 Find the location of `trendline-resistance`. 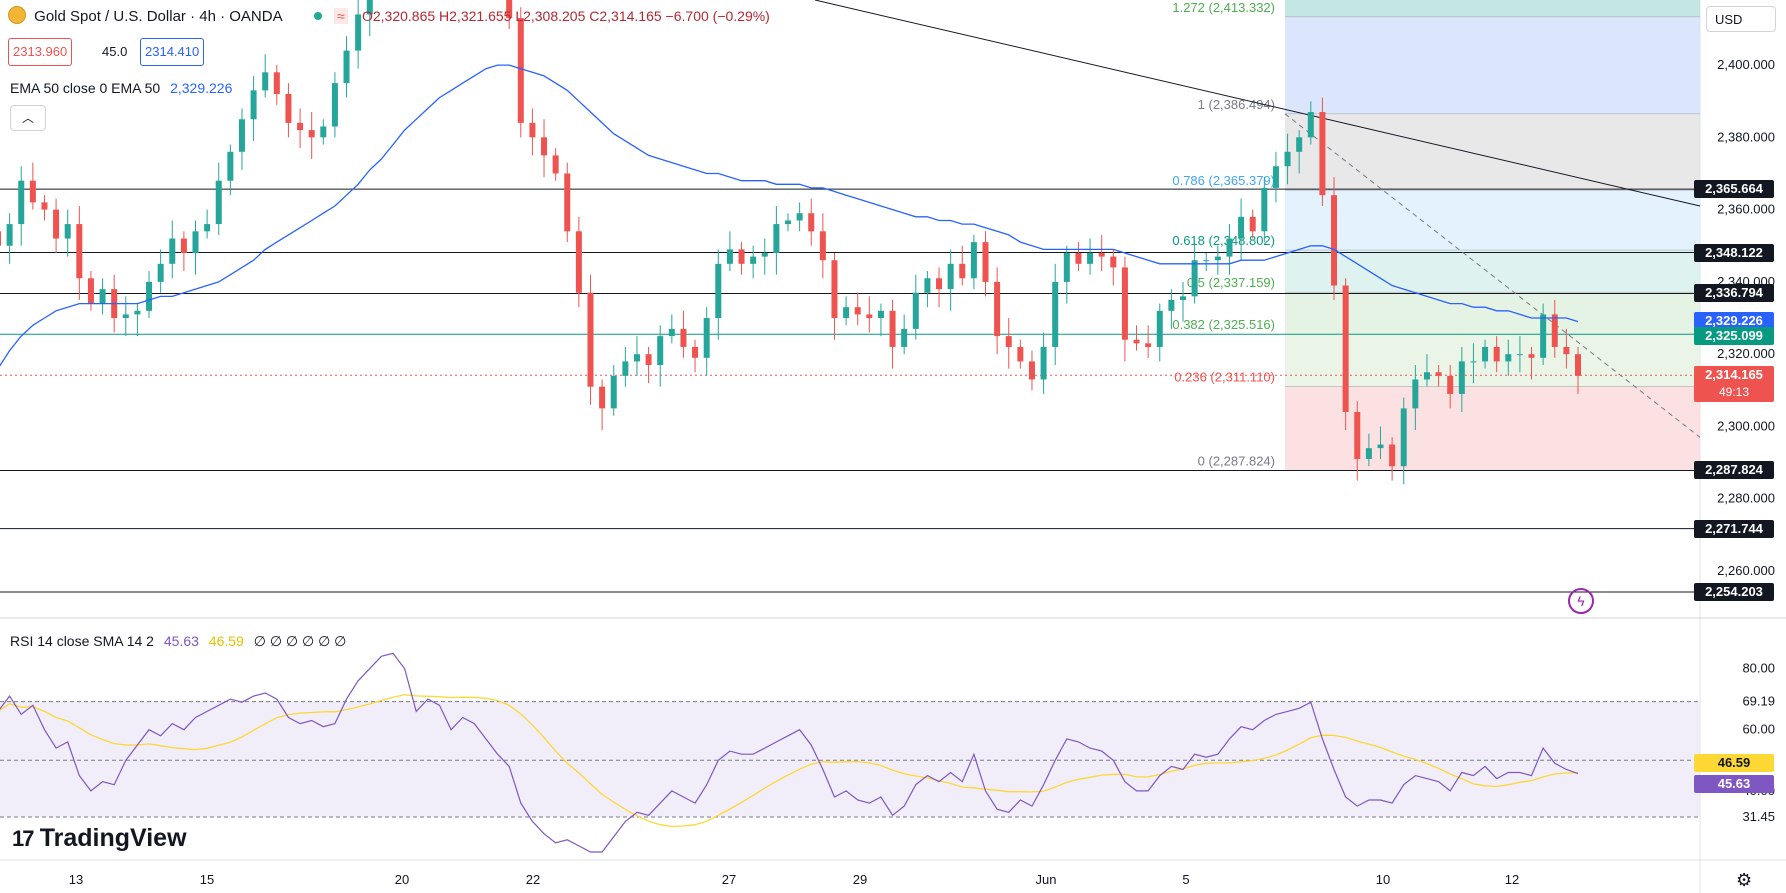

trendline-resistance is located at coordinates (1257, 103).